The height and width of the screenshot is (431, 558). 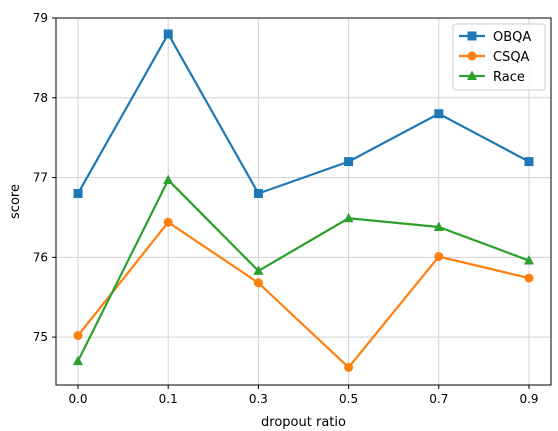 I want to click on y-tick-label: 77, so click(x=40, y=178).